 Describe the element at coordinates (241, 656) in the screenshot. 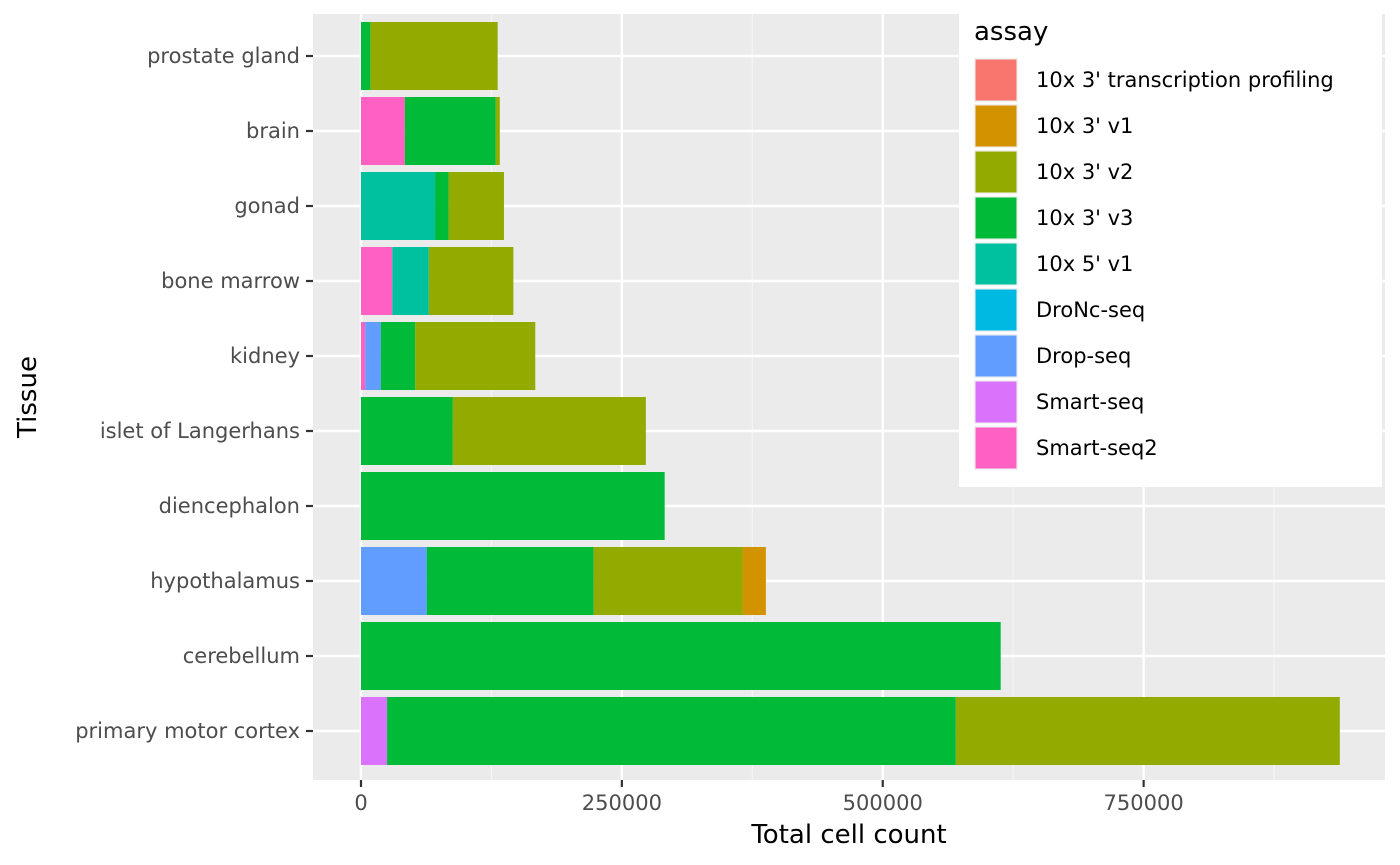

I see `y-tick-label: cerebellum` at that location.